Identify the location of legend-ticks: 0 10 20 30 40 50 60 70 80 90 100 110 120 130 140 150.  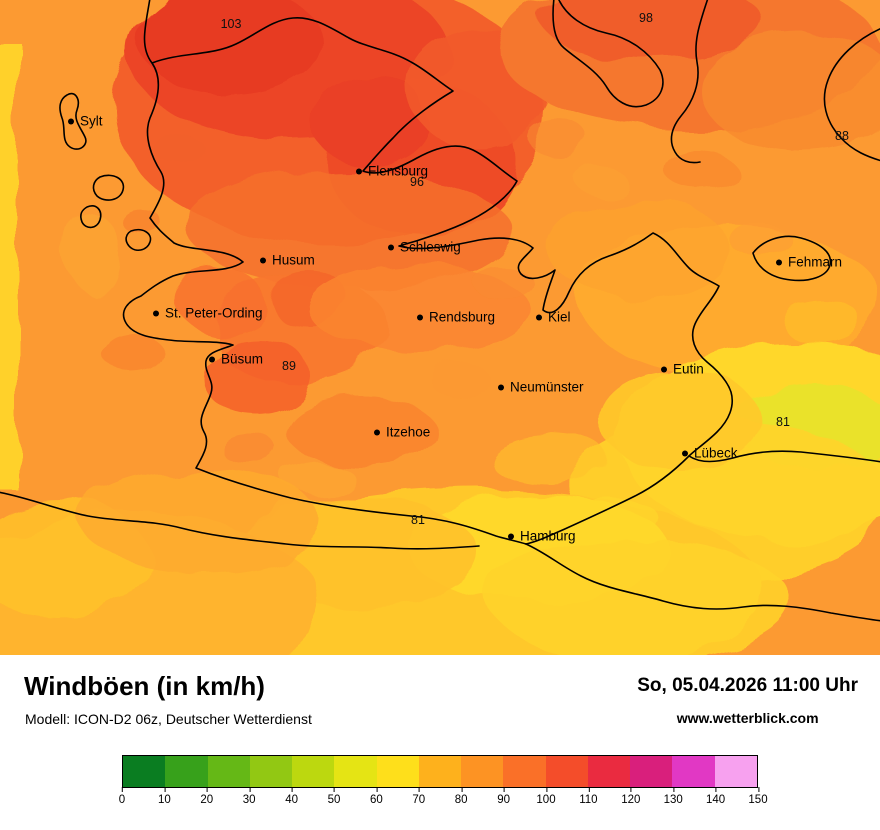
(443, 798).